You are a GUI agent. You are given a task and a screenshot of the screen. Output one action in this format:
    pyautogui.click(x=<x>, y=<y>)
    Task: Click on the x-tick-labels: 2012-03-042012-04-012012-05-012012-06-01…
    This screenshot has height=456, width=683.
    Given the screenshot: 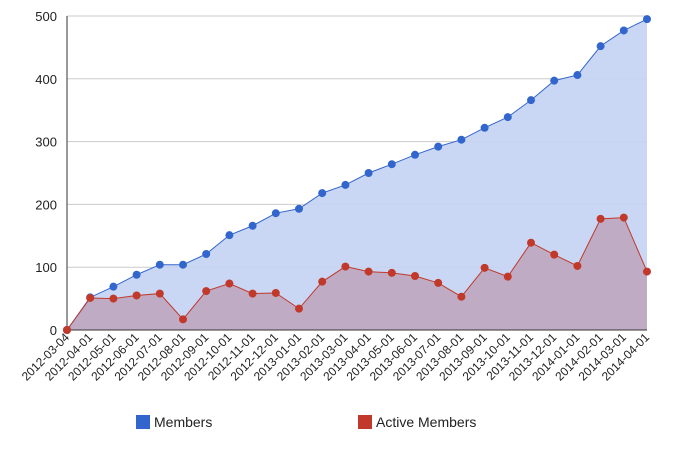 What is the action you would take?
    pyautogui.click(x=336, y=357)
    